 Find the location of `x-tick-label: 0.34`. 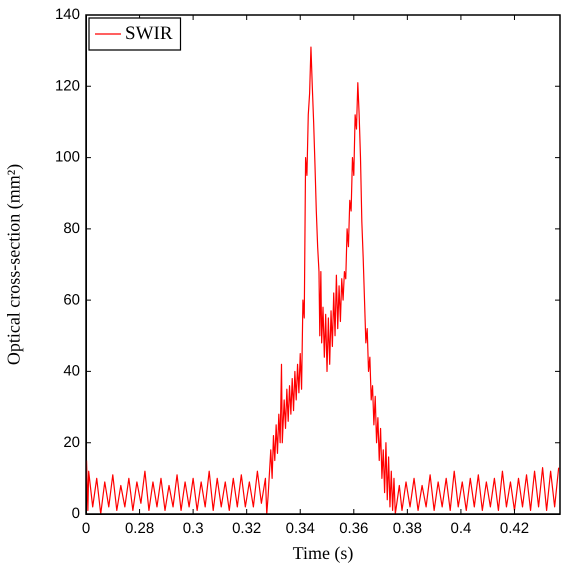

x-tick-label: 0.34 is located at coordinates (300, 529).